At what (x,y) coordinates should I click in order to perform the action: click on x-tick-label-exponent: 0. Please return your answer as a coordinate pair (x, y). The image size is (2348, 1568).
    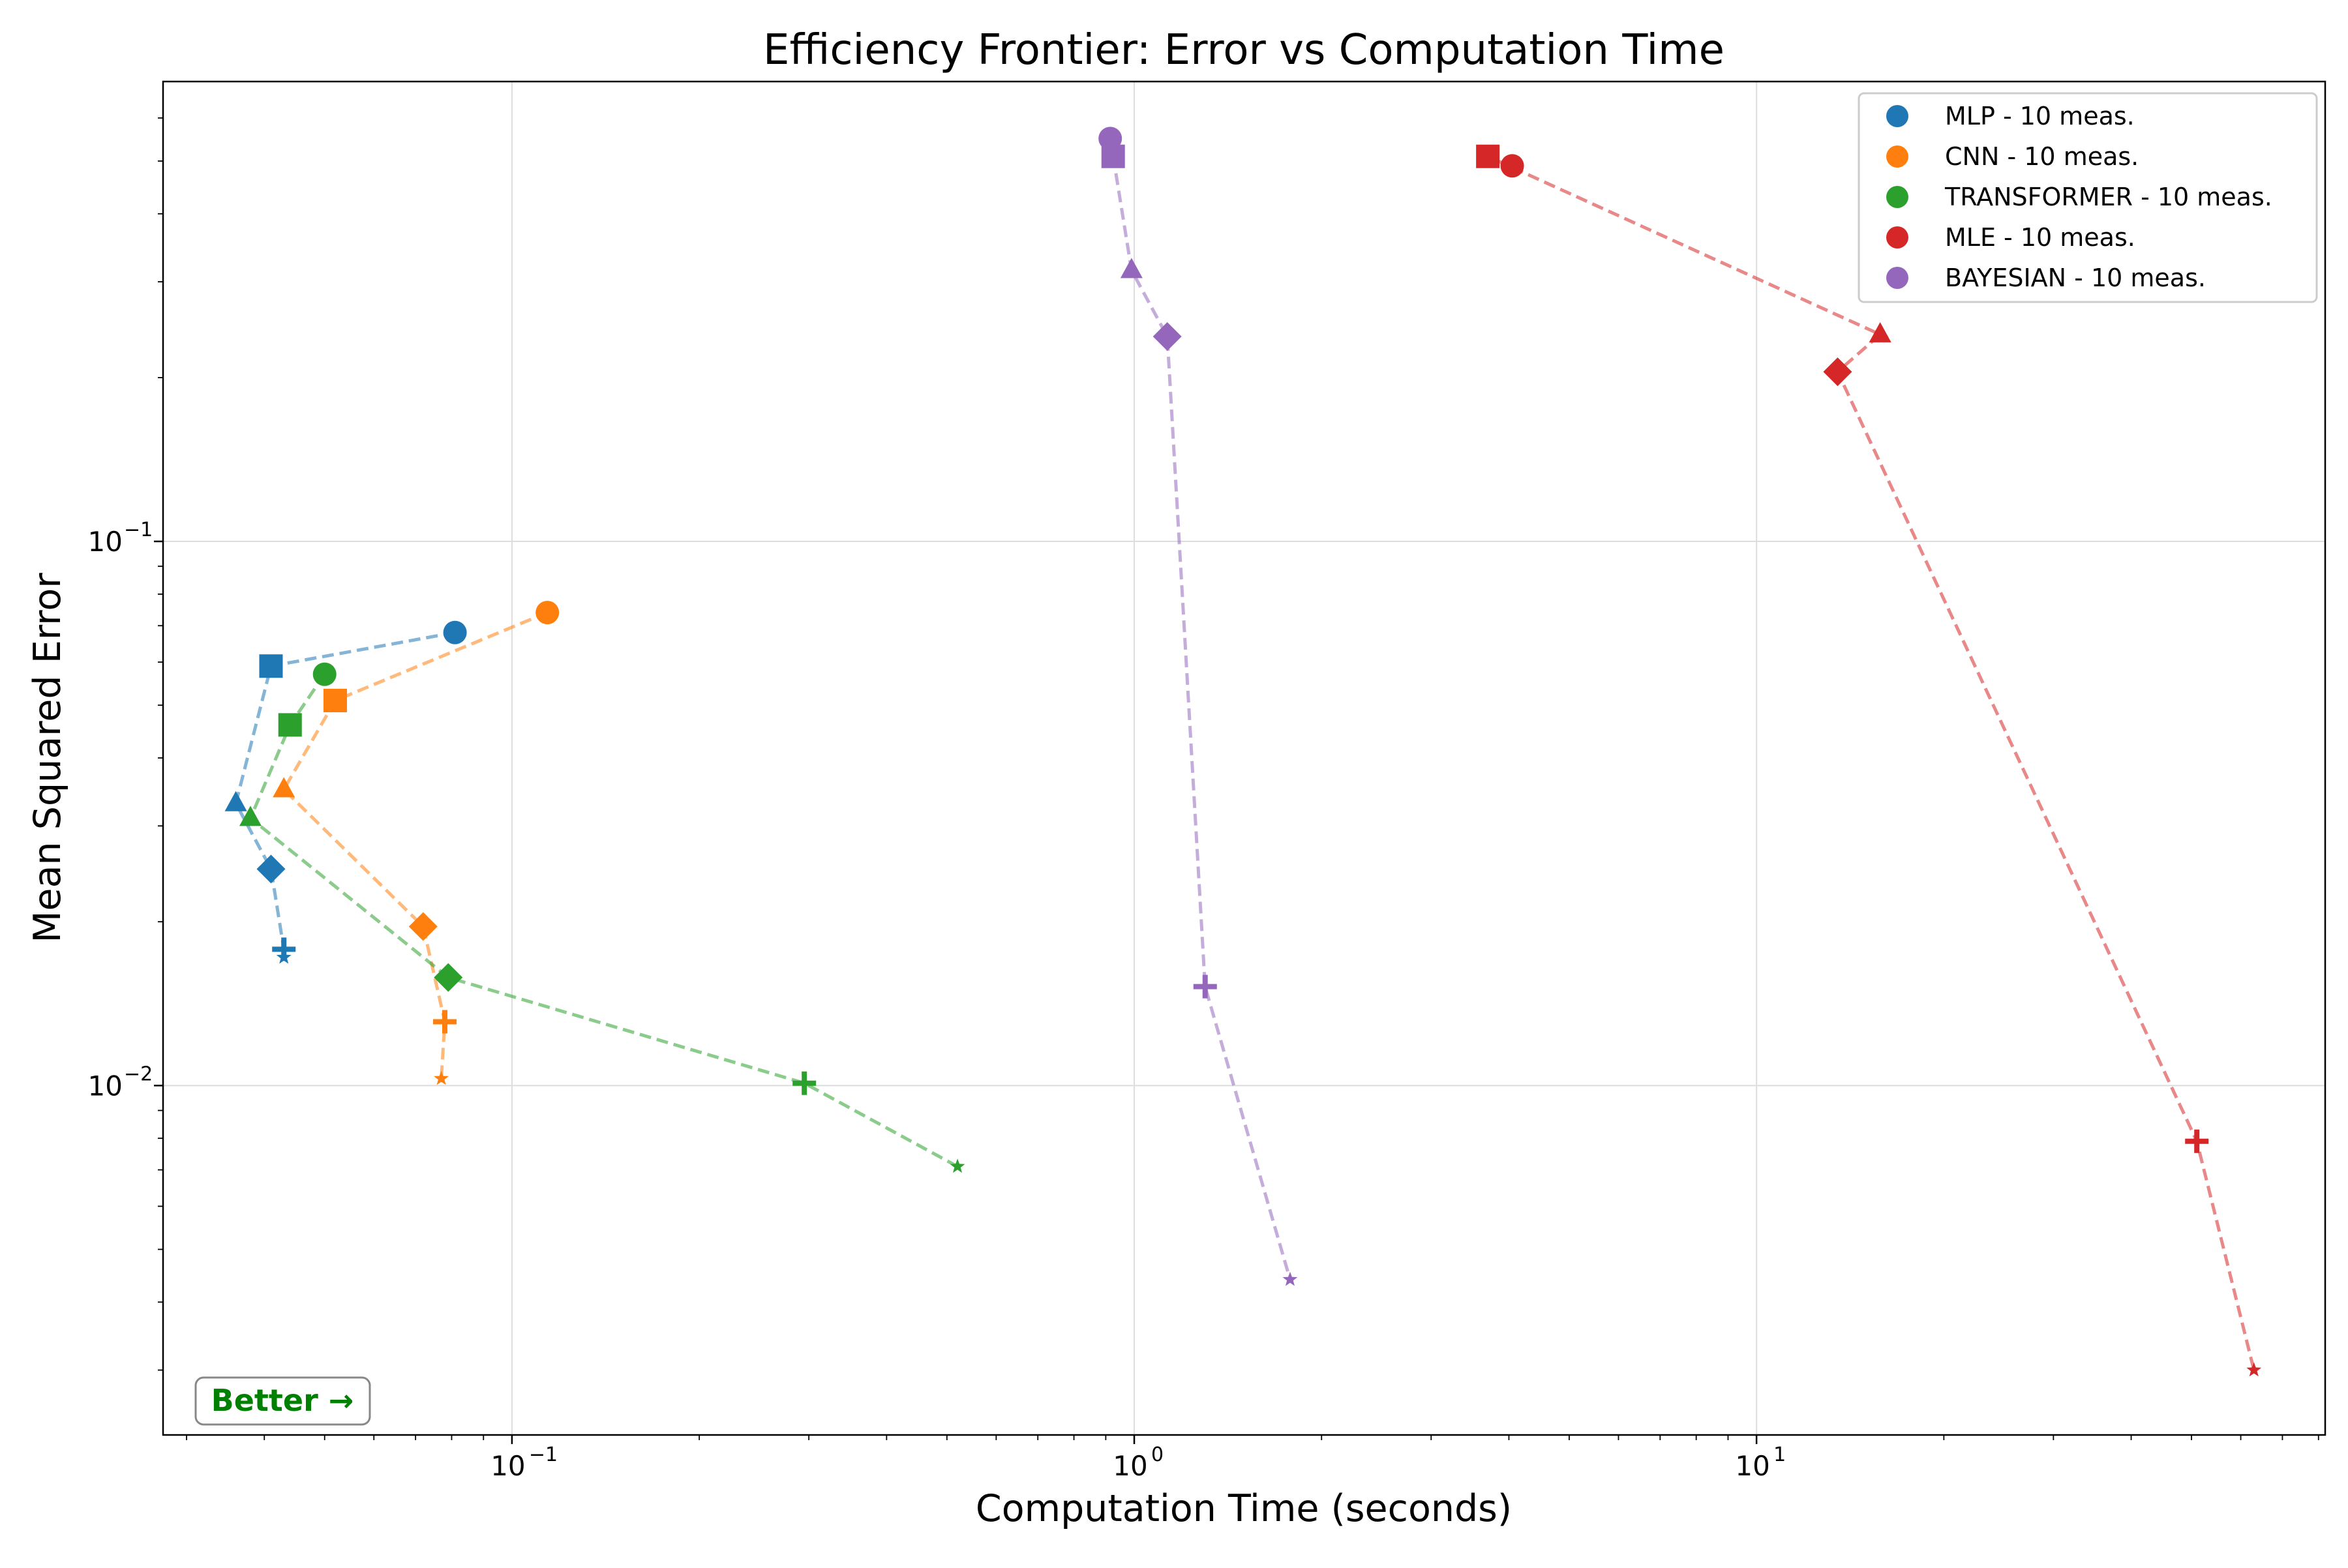
    Looking at the image, I should click on (1157, 1454).